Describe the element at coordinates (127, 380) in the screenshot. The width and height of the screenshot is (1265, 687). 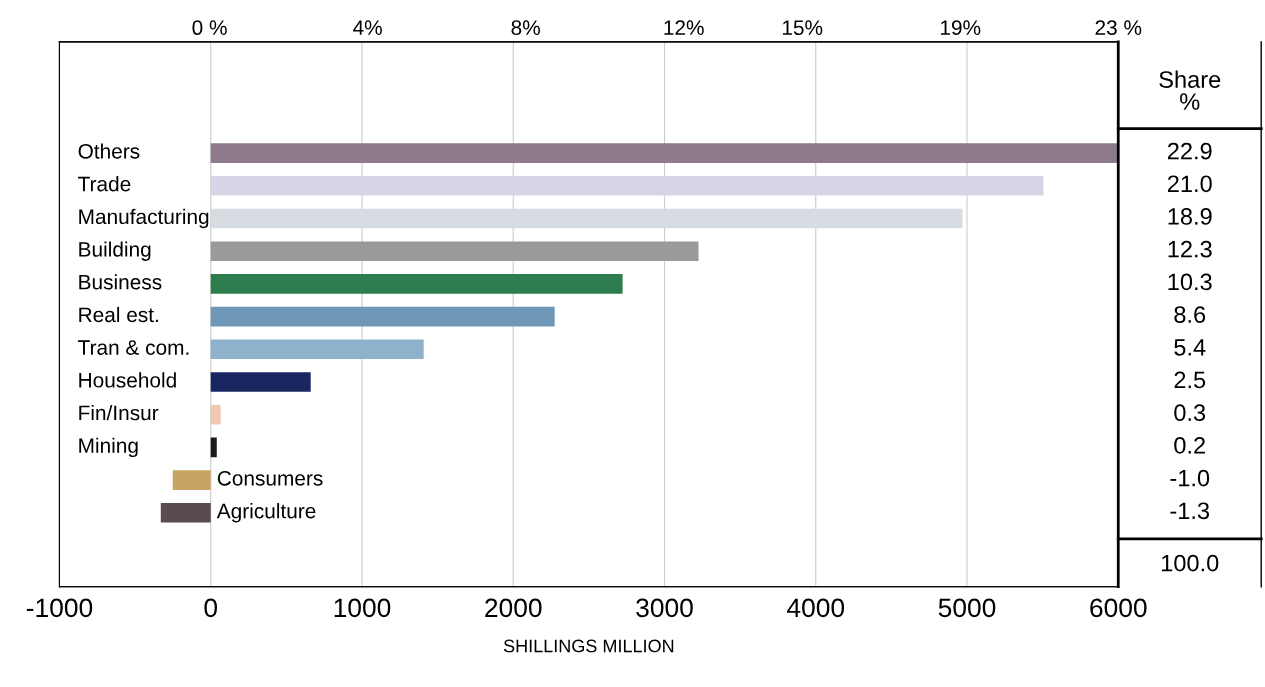
I see `y-tick-label: Household` at that location.